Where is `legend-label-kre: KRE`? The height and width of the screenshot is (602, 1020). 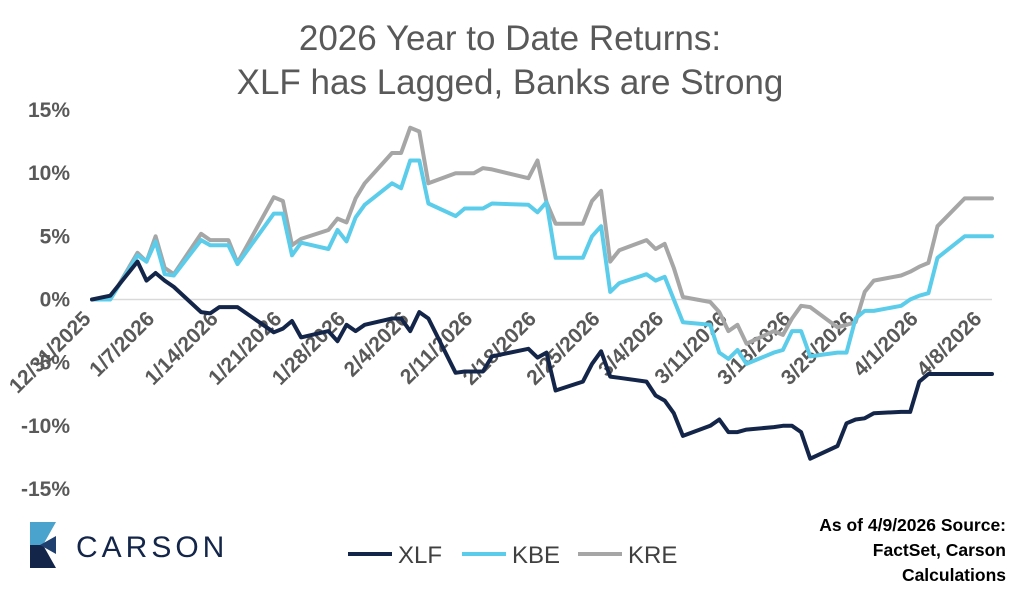
legend-label-kre: KRE is located at coordinates (652, 555).